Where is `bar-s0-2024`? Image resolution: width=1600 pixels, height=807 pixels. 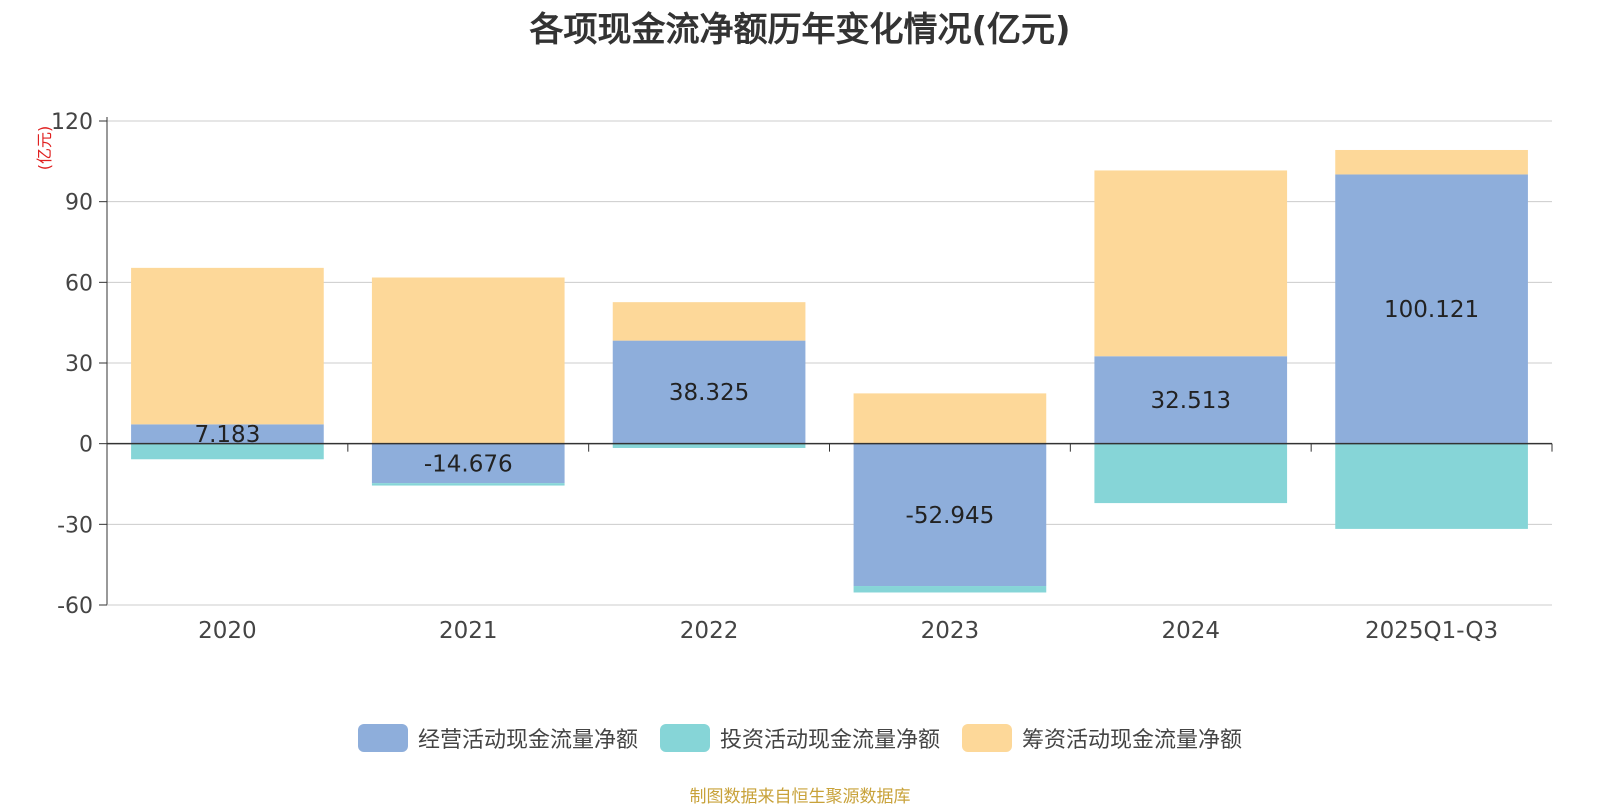 bar-s0-2024 is located at coordinates (1191, 400).